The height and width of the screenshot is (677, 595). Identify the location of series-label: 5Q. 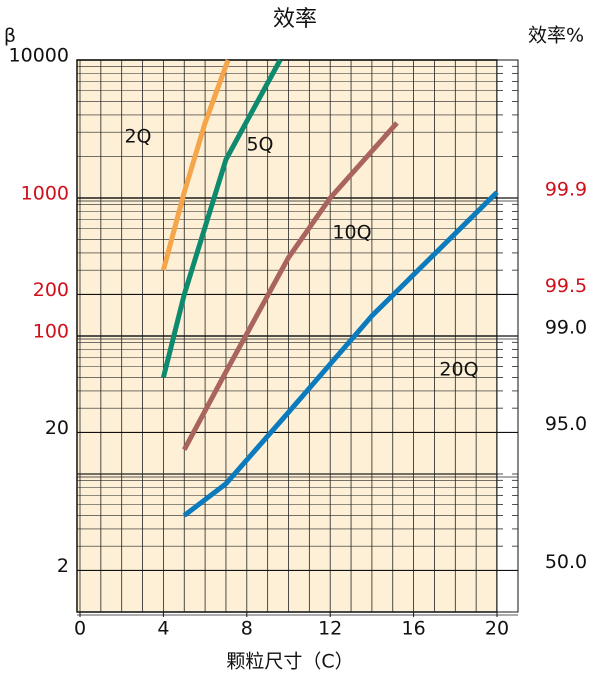
(259, 145).